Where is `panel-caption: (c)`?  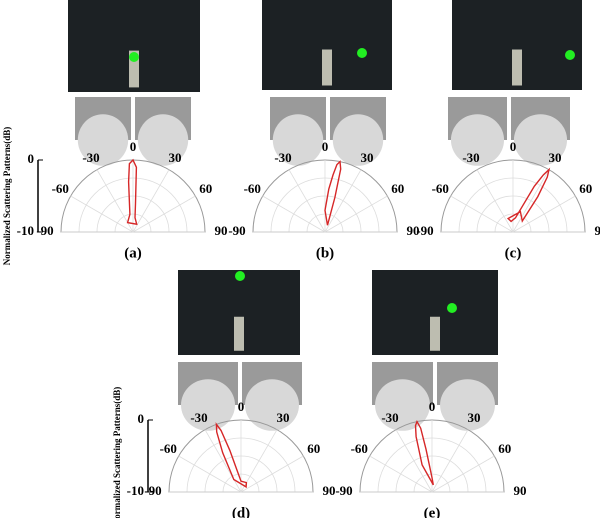
panel-caption: (c) is located at coordinates (513, 253).